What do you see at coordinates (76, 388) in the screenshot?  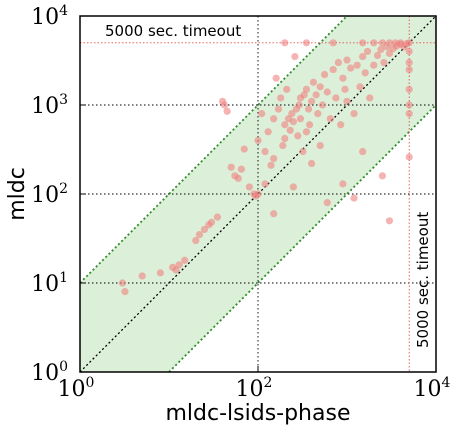 I see `x-tick-label: 100` at bounding box center [76, 388].